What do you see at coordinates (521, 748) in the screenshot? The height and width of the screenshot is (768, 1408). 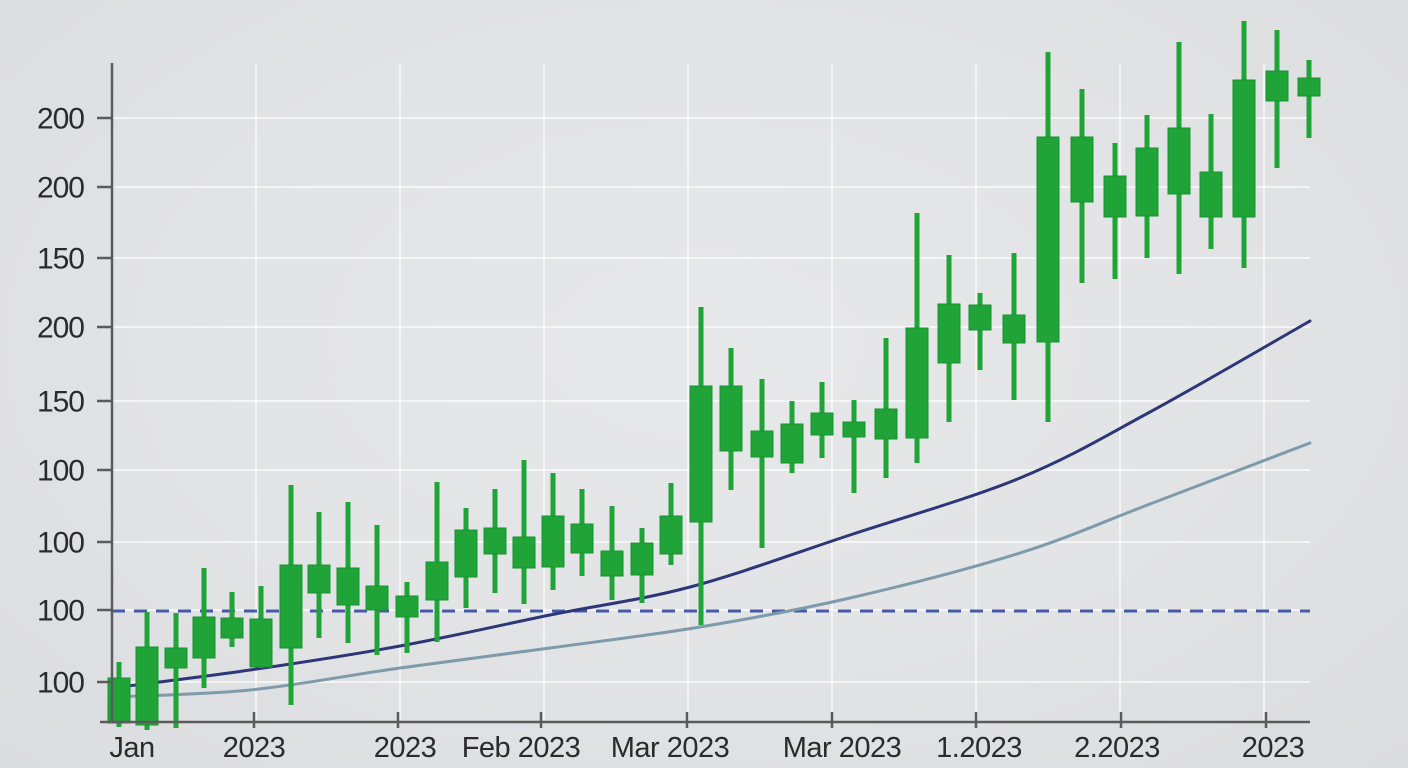 I see `x-tick-label: Feb 2023` at bounding box center [521, 748].